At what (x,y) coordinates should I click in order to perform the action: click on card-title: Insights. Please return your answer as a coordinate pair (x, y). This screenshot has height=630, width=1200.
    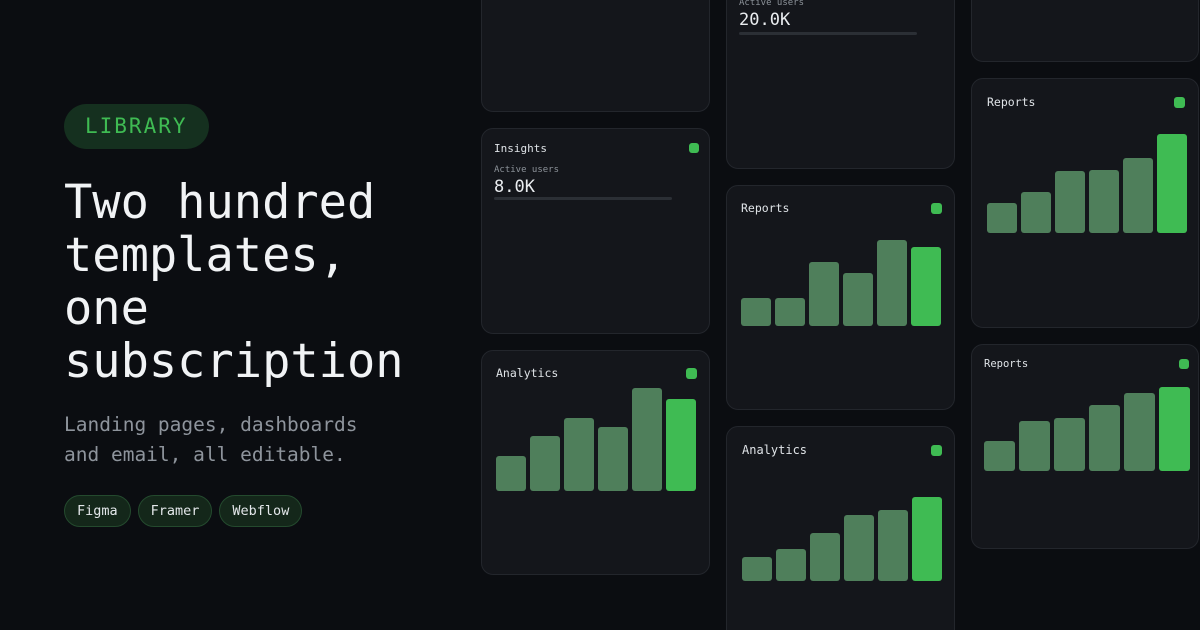
    Looking at the image, I should click on (520, 148).